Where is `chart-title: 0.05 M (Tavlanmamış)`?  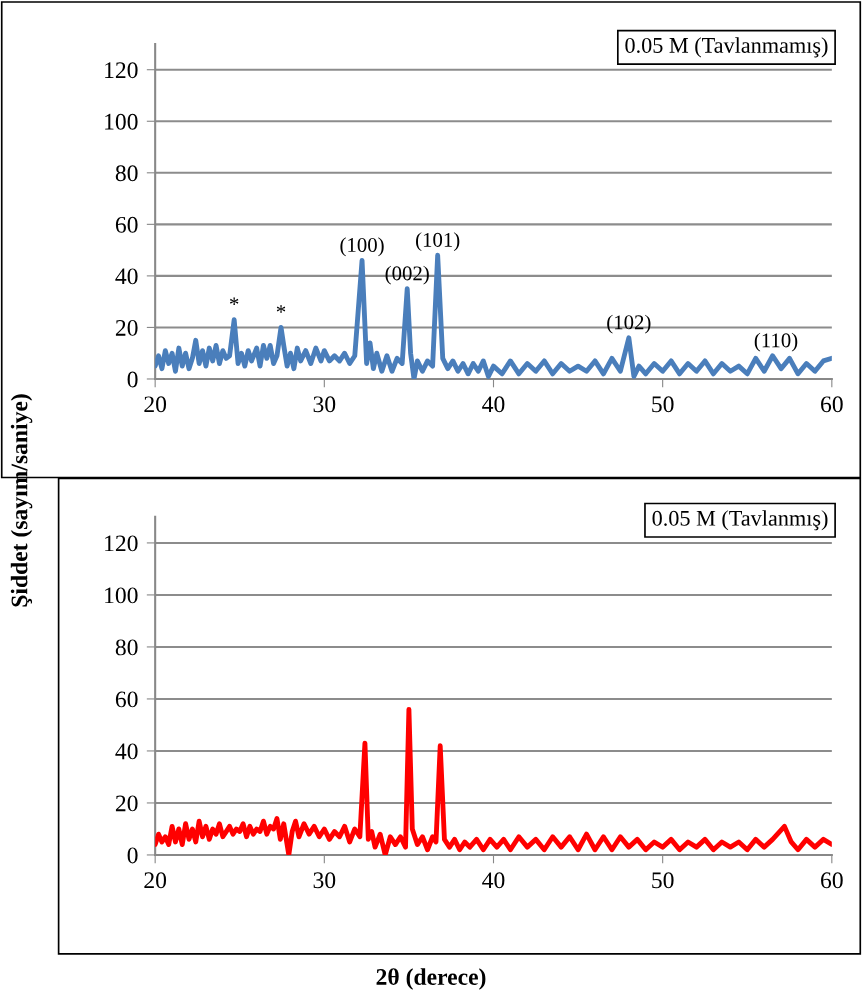 chart-title: 0.05 M (Tavlanmamış) is located at coordinates (726, 47).